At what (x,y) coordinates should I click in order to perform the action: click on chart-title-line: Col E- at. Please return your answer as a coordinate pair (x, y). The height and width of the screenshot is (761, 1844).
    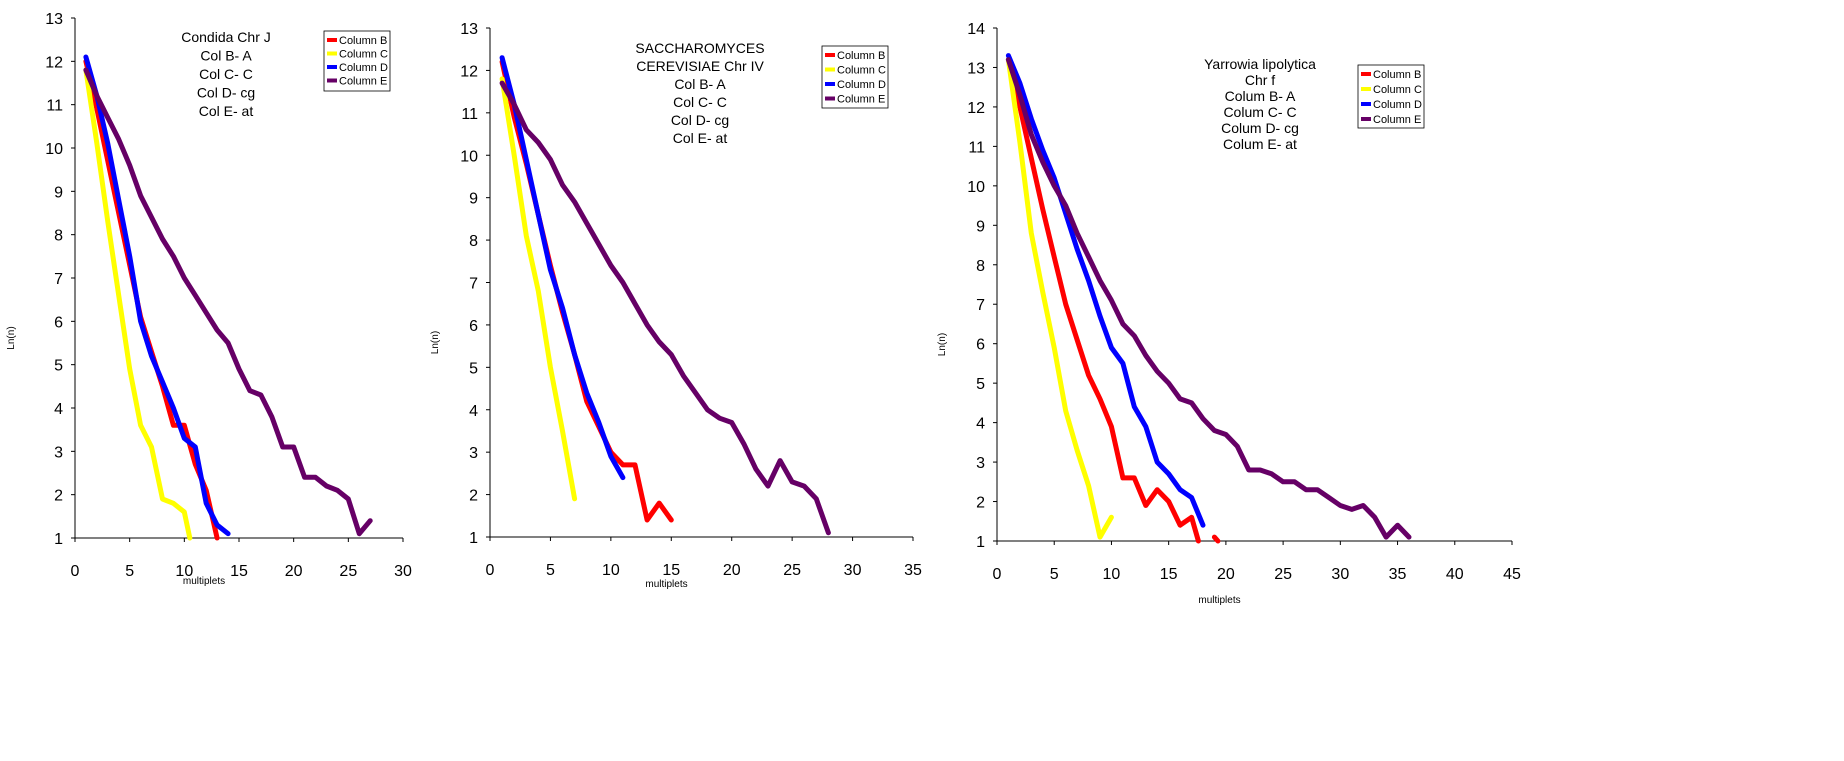
    Looking at the image, I should click on (700, 138).